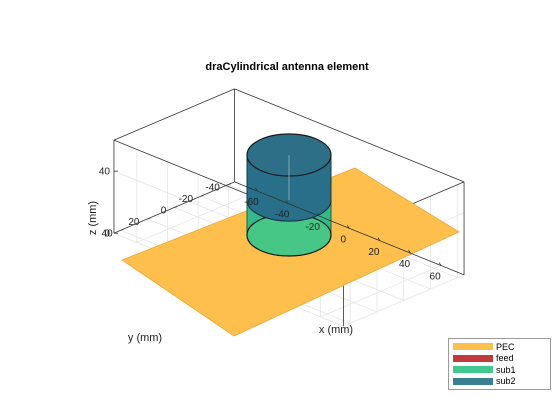  I want to click on legend: PEC feed sub1 sub2, so click(499, 364).